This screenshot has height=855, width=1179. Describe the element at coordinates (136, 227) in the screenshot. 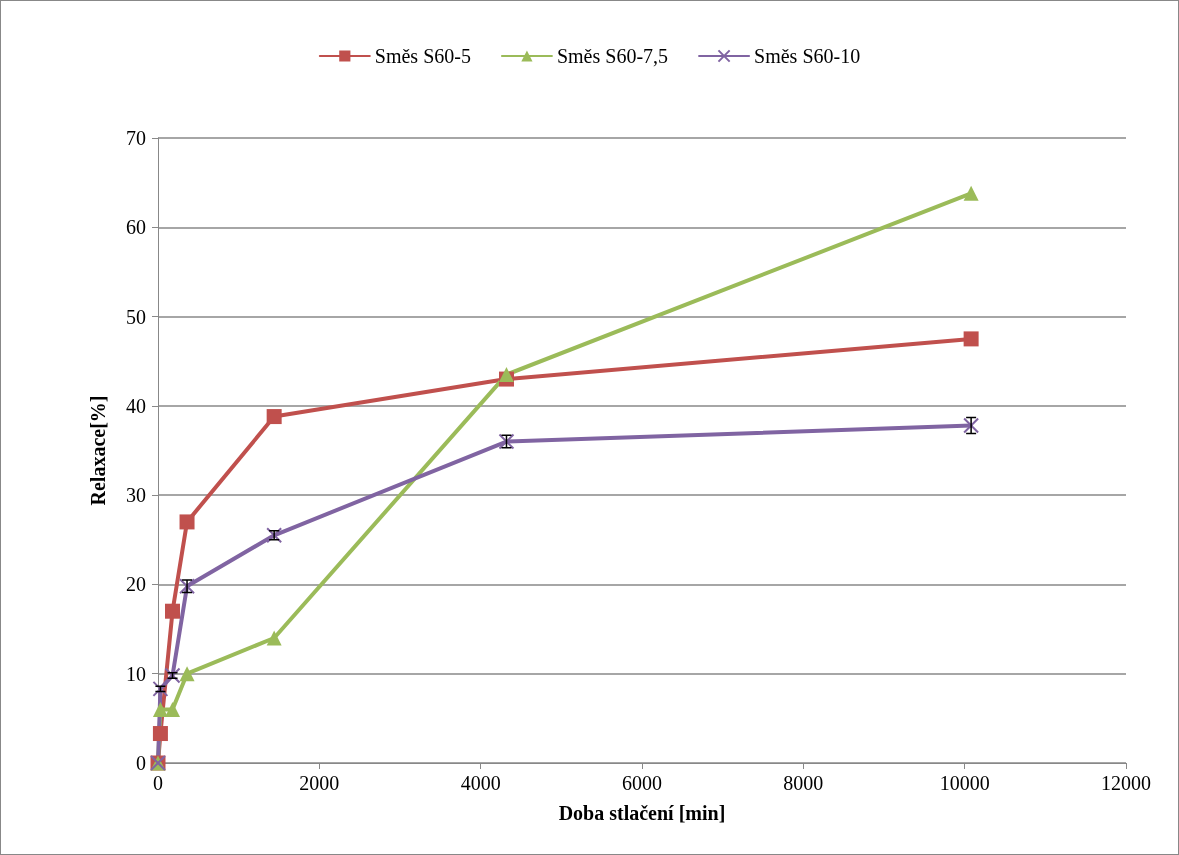

I see `y-tick-label: 60` at that location.